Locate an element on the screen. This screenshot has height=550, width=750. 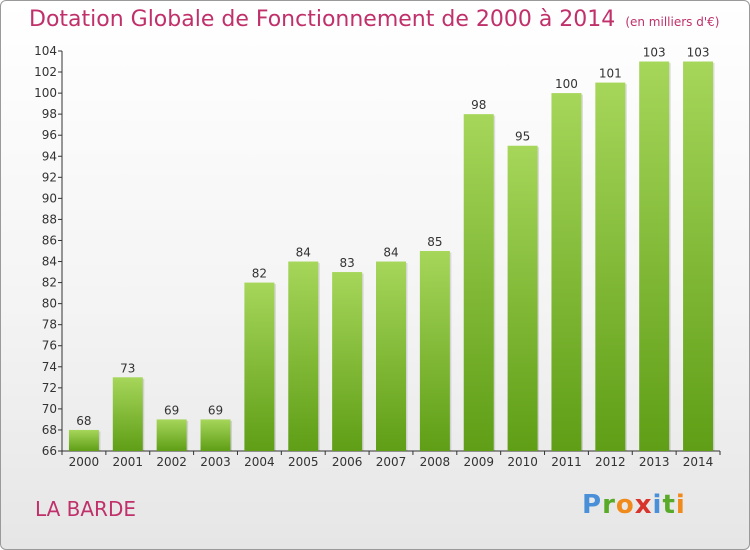
y-tick-label: 100 is located at coordinates (45, 93).